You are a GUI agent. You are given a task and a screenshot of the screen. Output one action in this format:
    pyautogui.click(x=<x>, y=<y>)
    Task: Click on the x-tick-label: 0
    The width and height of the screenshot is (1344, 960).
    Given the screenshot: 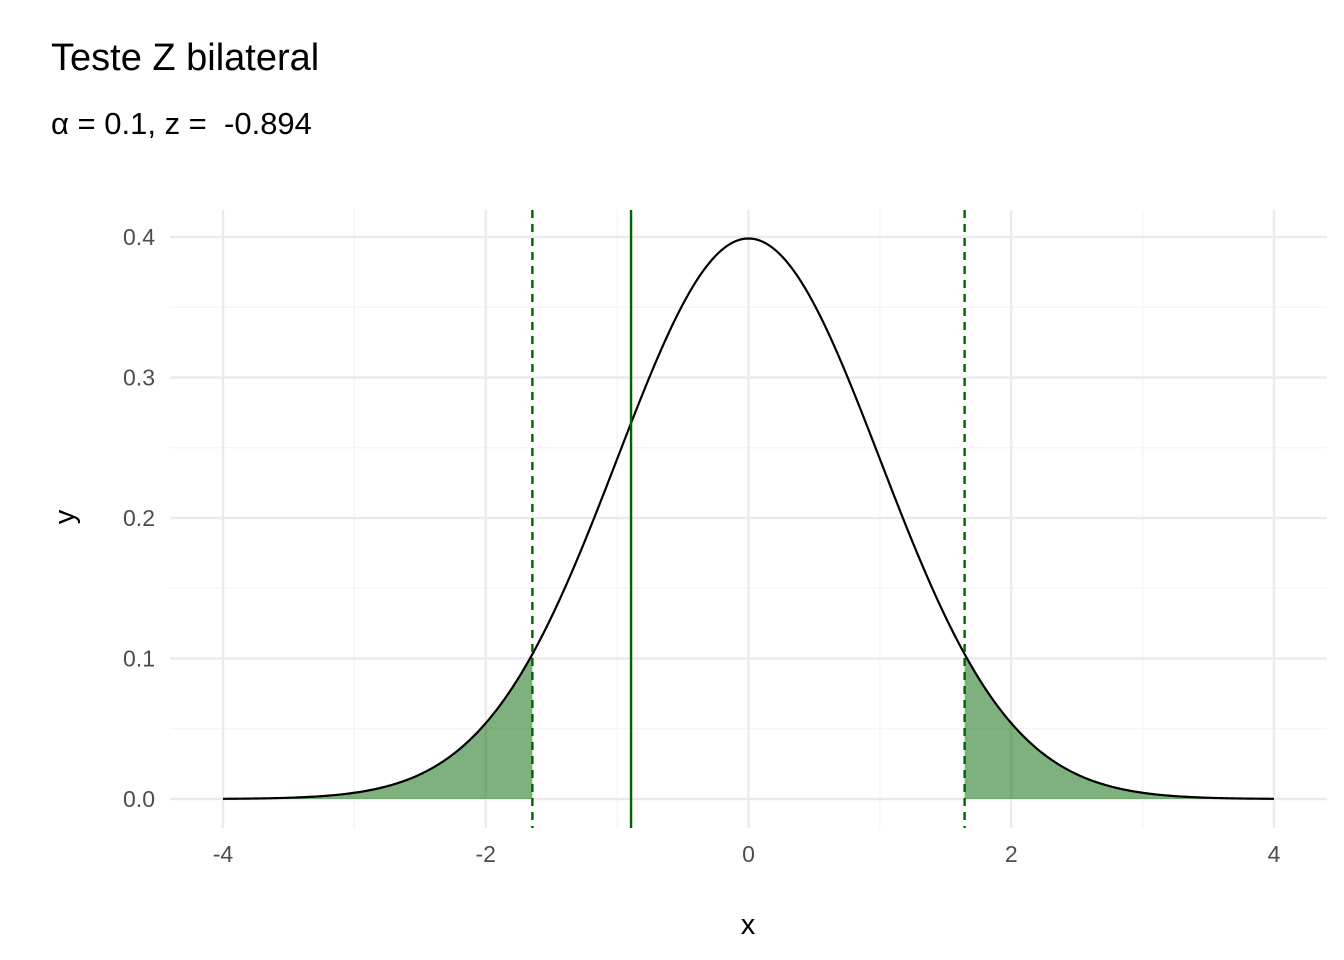 What is the action you would take?
    pyautogui.click(x=748, y=854)
    